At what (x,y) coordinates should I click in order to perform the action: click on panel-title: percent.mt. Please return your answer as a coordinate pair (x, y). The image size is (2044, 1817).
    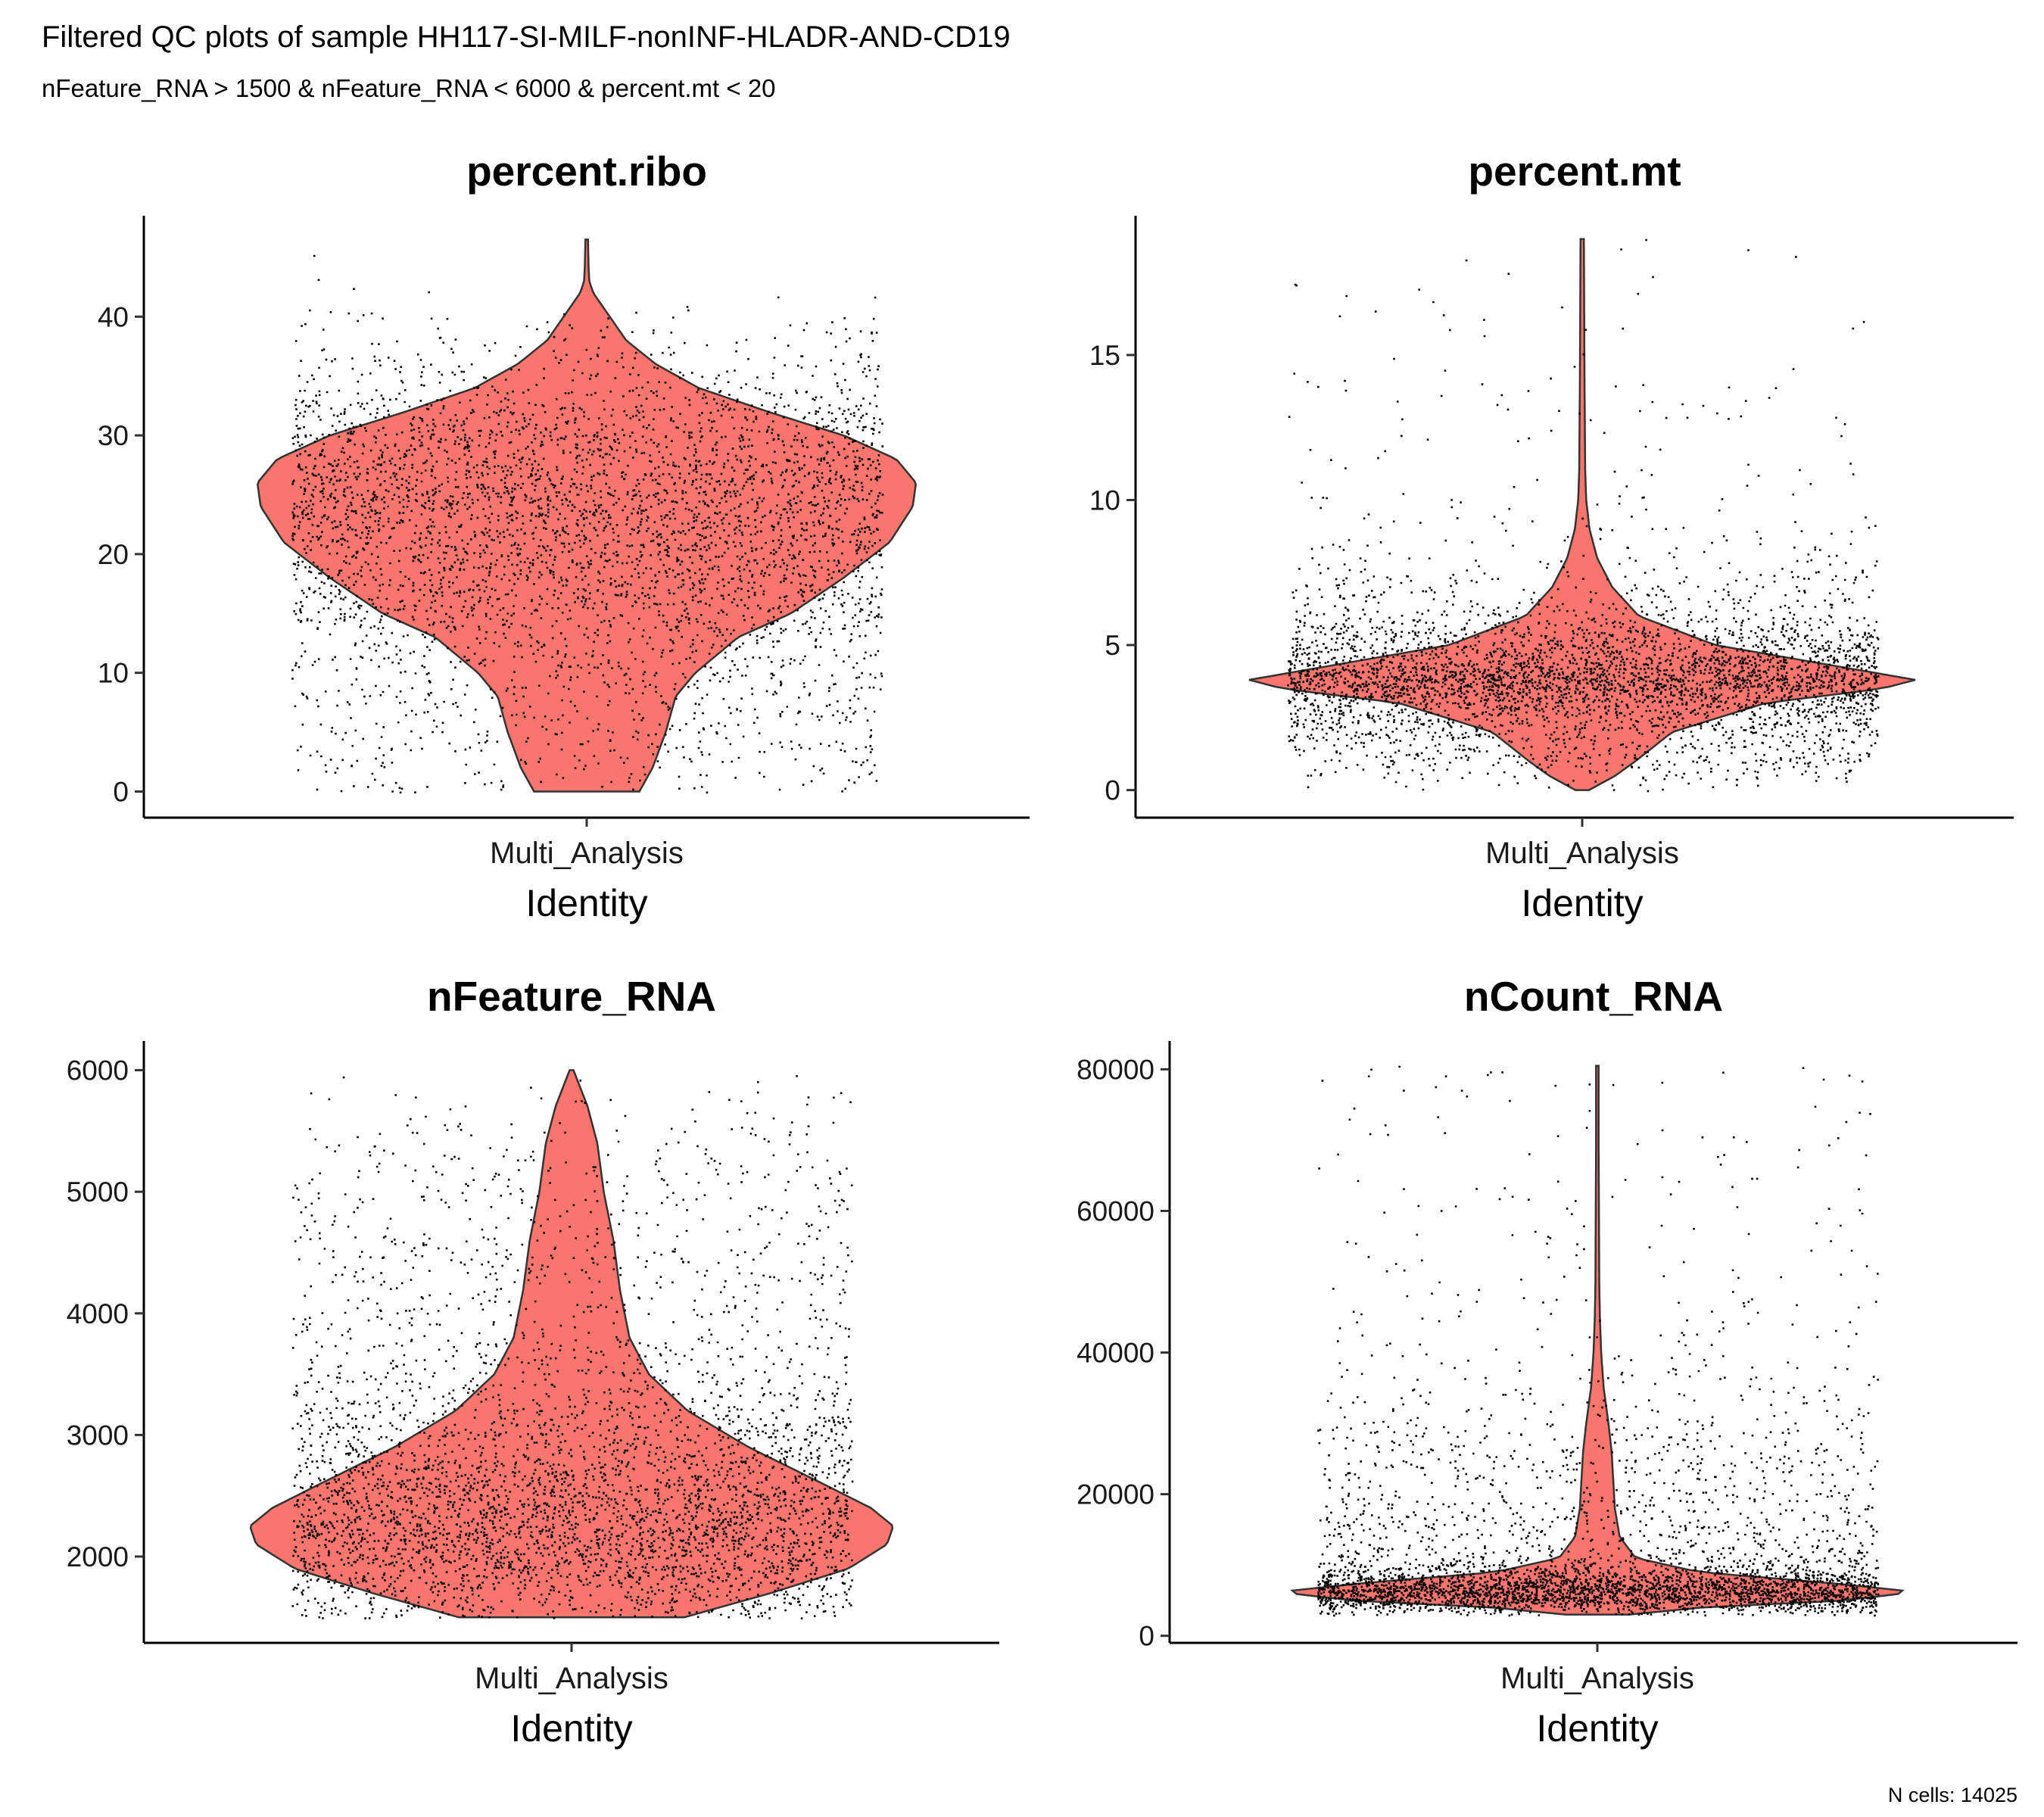
    Looking at the image, I should click on (1574, 171).